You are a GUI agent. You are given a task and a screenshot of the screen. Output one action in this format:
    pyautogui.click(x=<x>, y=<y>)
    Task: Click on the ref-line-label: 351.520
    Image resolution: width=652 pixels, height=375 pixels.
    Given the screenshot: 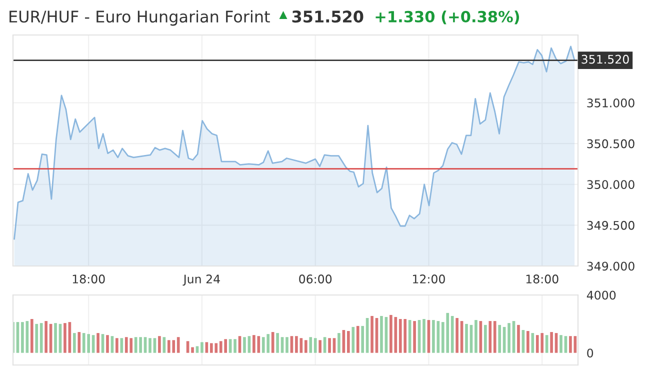 What is the action you would take?
    pyautogui.click(x=605, y=59)
    